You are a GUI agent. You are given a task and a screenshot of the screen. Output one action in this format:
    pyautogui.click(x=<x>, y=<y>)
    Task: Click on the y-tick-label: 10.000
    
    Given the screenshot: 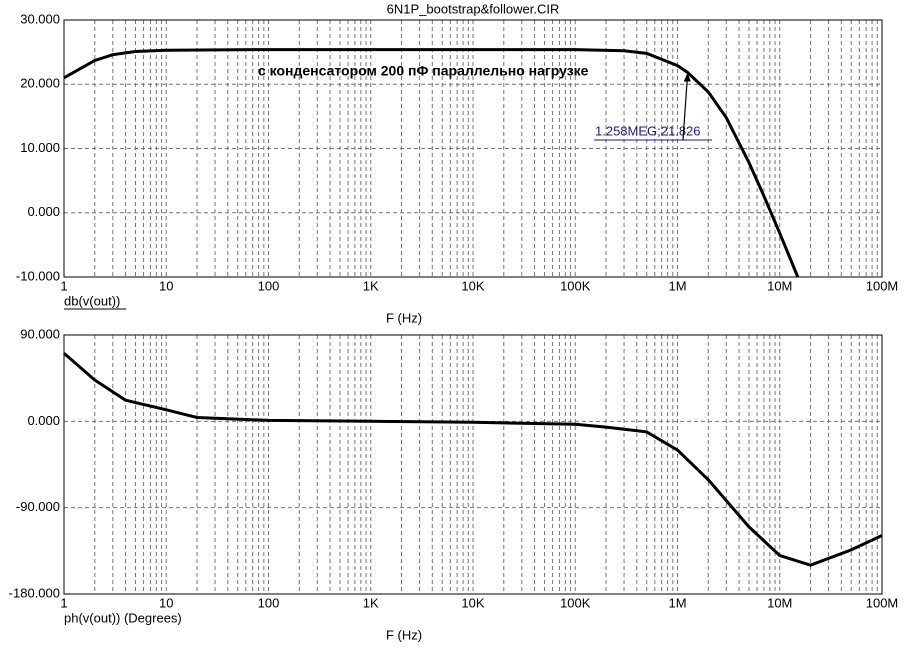 What is the action you would take?
    pyautogui.click(x=40, y=147)
    